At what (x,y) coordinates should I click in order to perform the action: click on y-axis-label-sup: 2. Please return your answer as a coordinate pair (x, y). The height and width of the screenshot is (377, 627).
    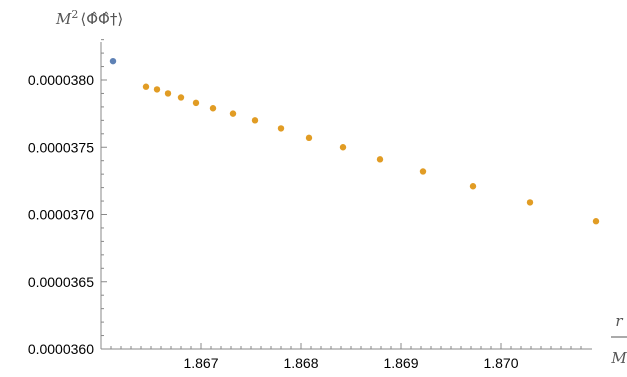
    Looking at the image, I should click on (74, 14).